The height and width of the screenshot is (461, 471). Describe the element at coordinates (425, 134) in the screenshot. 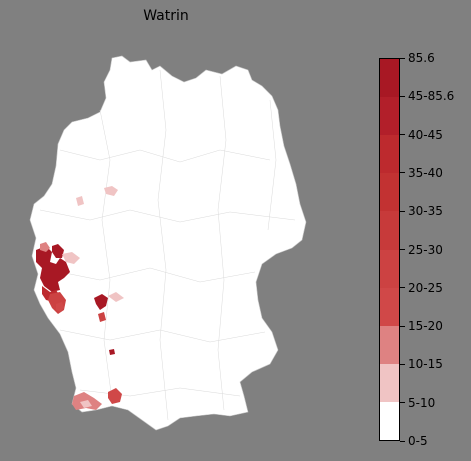

I see `colorbar-tick-label: 40-45` at that location.